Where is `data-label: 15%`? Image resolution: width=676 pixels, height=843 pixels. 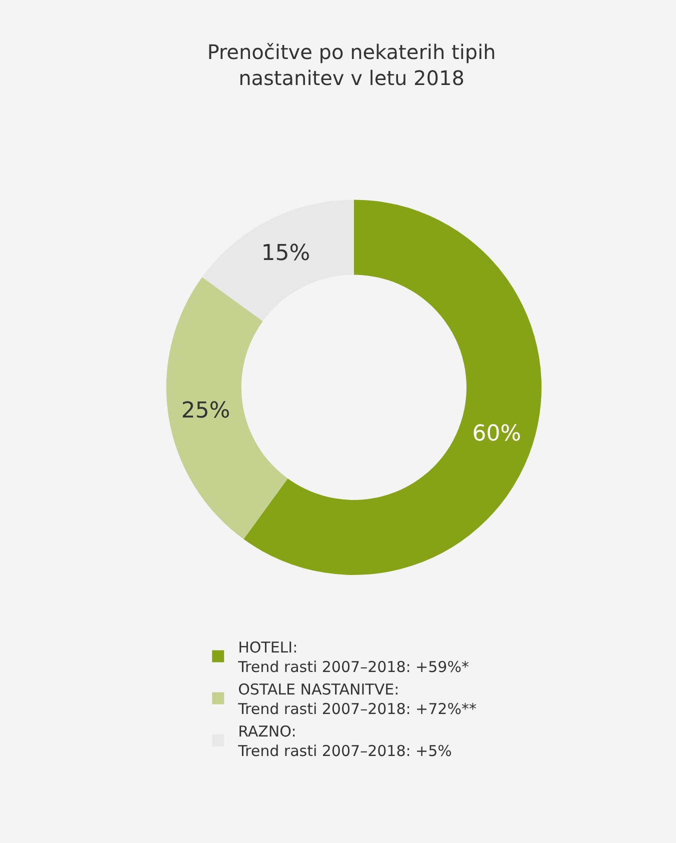
data-label: 15% is located at coordinates (285, 253).